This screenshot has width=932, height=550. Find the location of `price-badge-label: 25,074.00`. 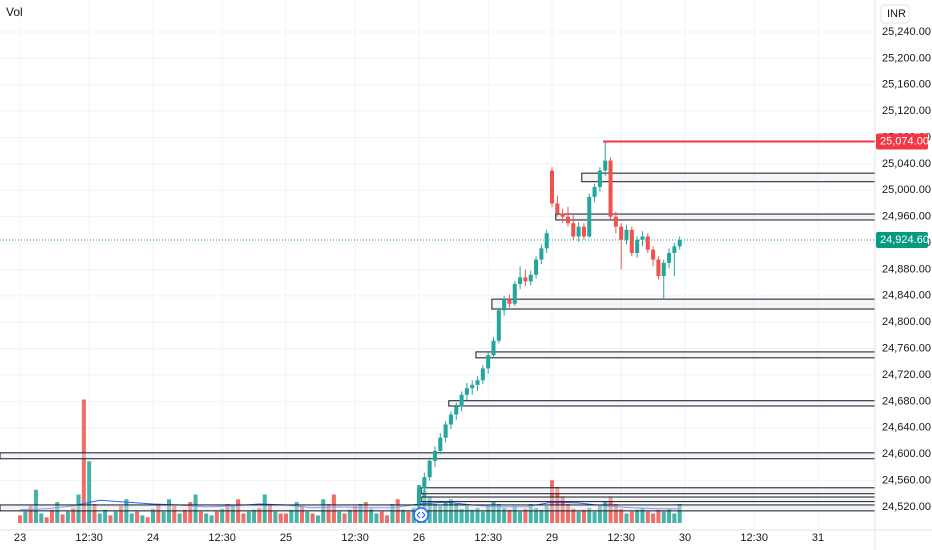

price-badge-label: 25,074.00 is located at coordinates (904, 141).